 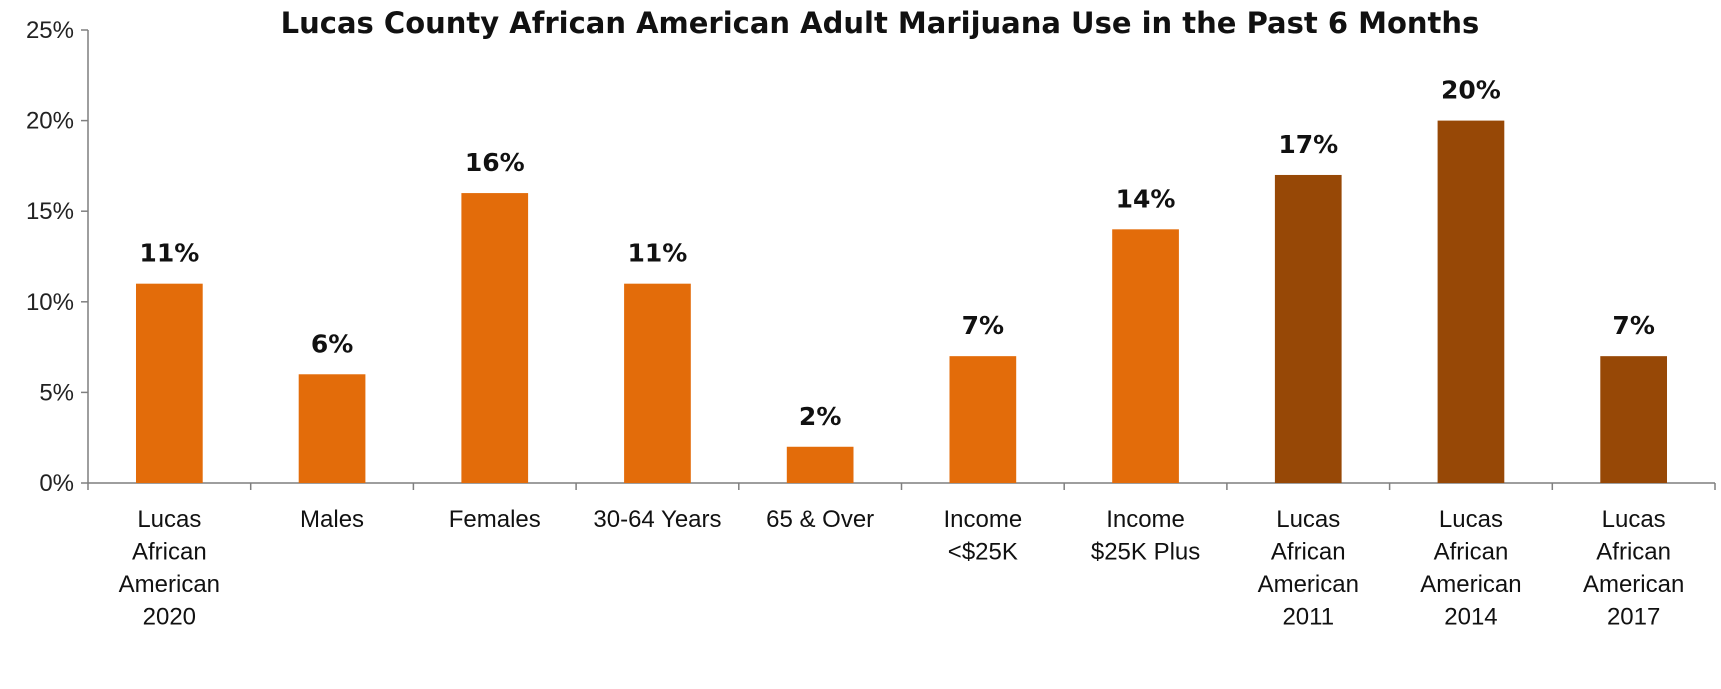 I want to click on y-tick-label: 20%, so click(x=50, y=121).